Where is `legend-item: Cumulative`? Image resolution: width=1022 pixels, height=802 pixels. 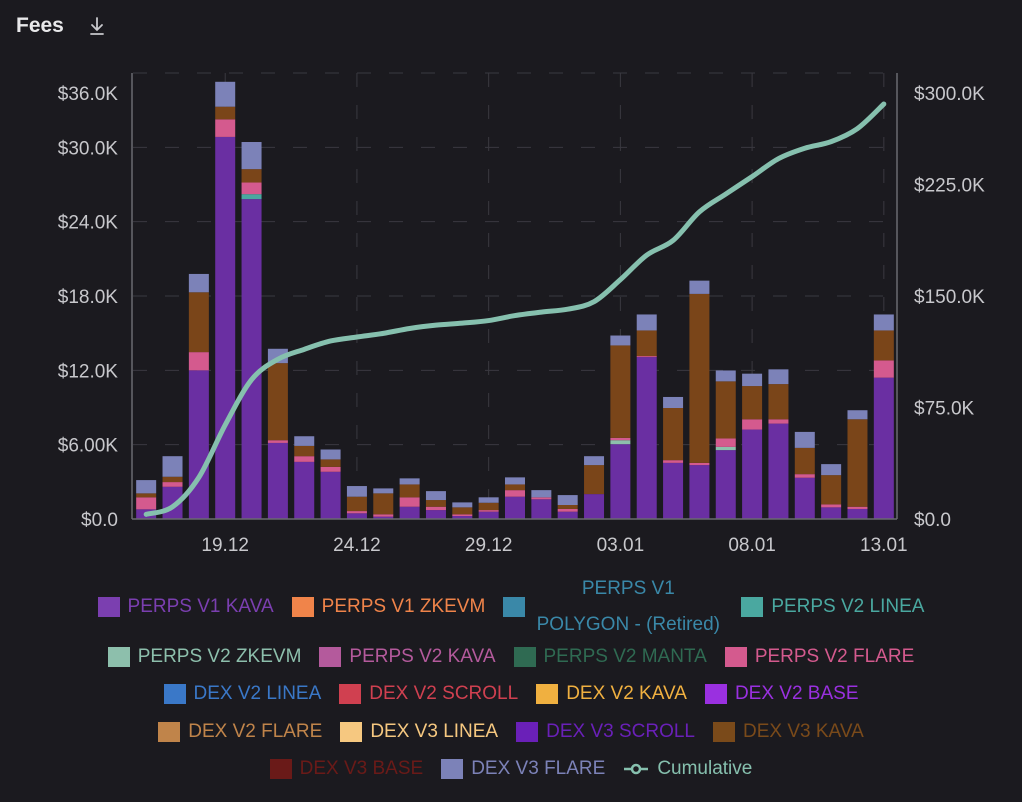
legend-item: Cumulative is located at coordinates (687, 769).